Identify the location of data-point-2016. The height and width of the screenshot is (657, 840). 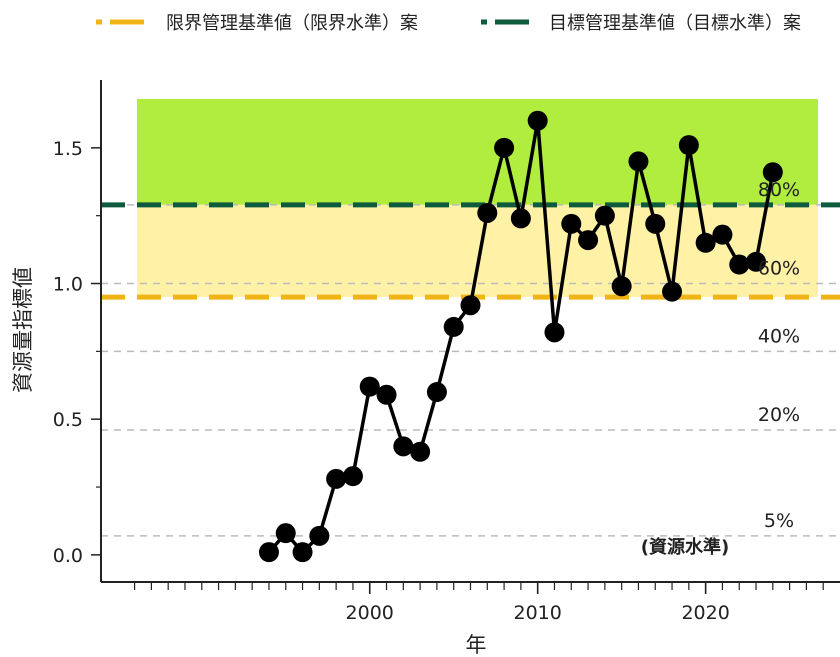
(638, 161).